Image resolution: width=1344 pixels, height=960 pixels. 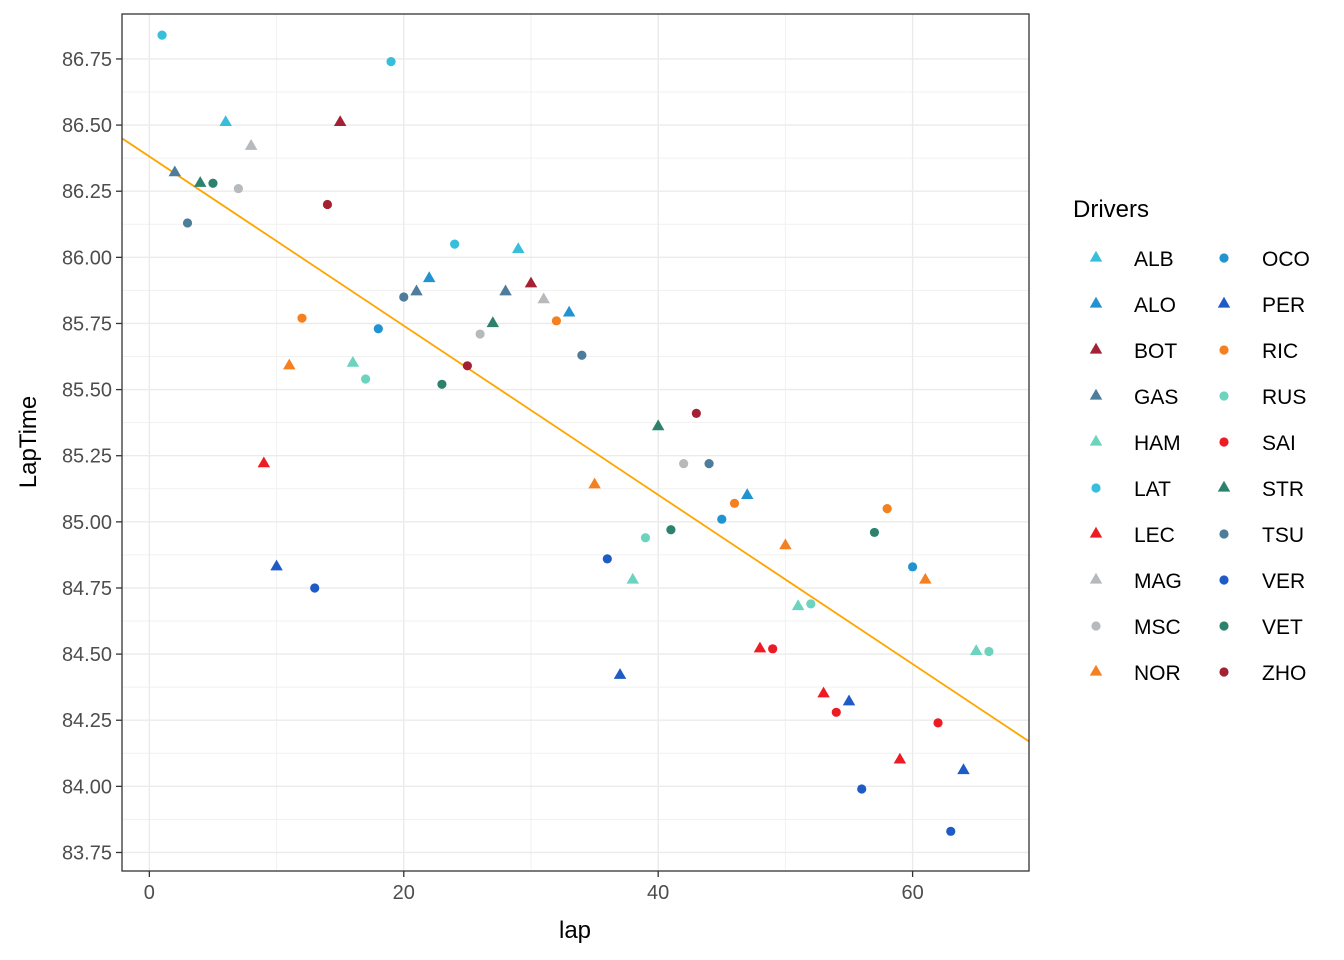 I want to click on legend-key-oco, so click(x=1224, y=258).